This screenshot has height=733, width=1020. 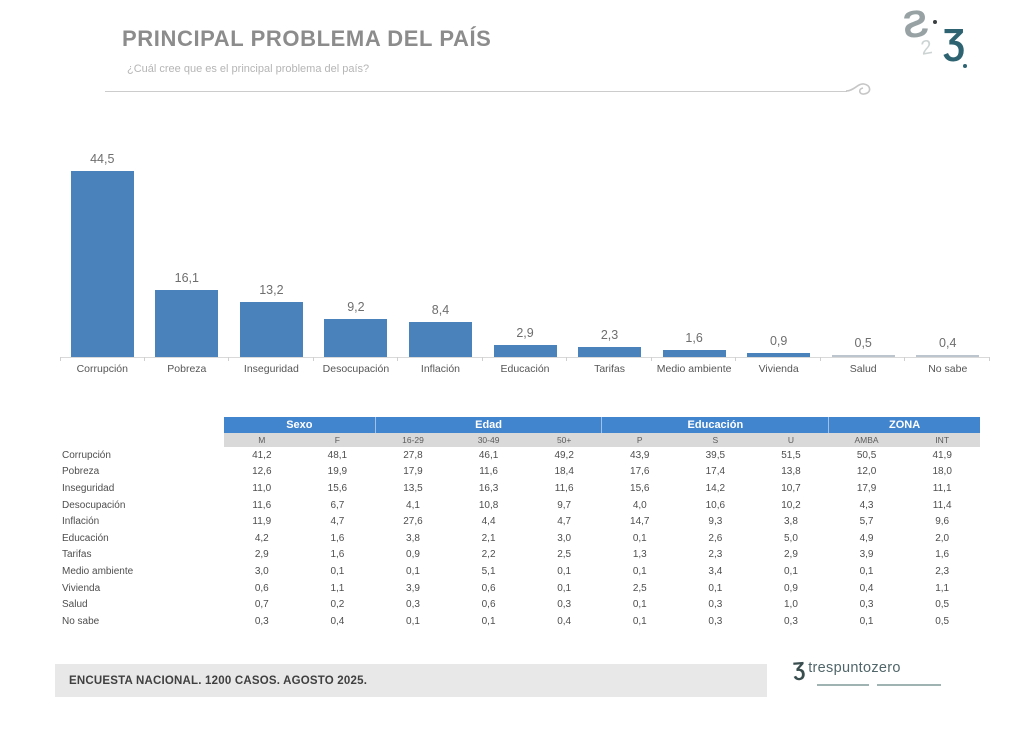 I want to click on table-row-label: Tarifas, so click(x=77, y=555).